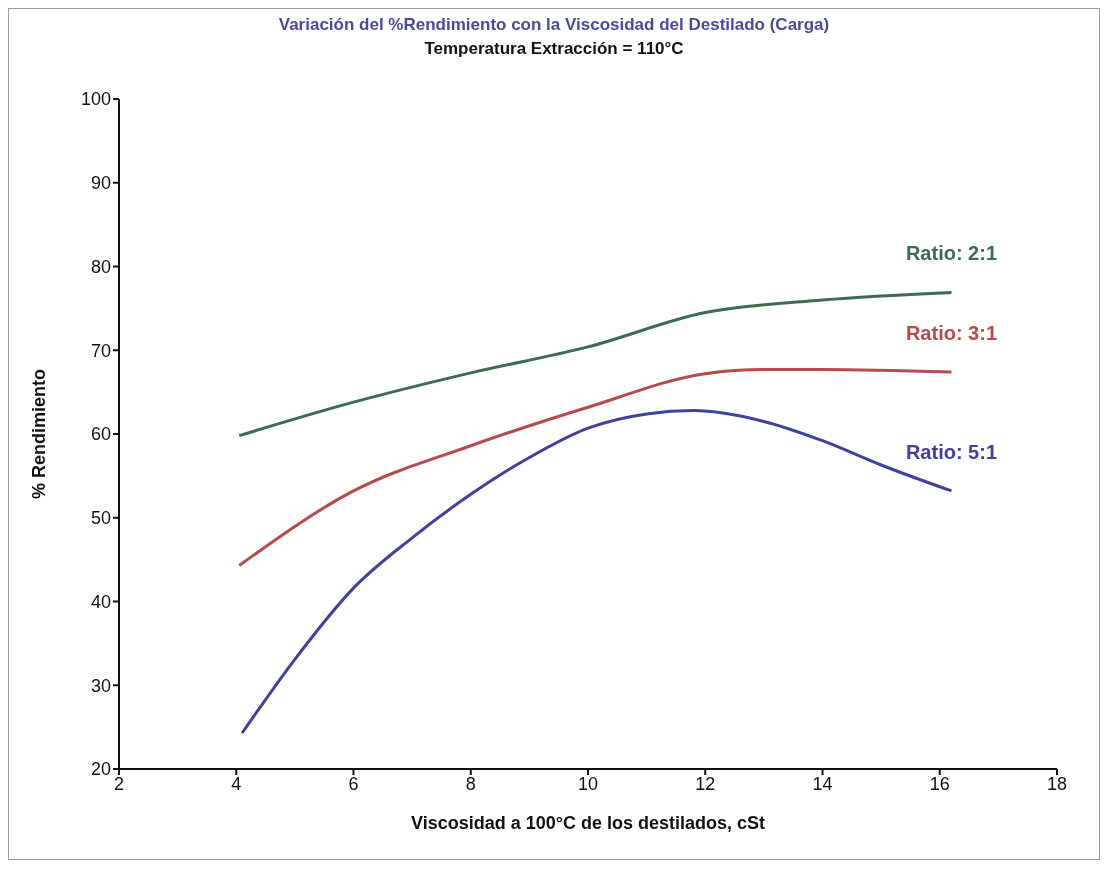  What do you see at coordinates (588, 823) in the screenshot?
I see `x-axis-title: Viscosidad a 100°C de los destilados, cSt` at bounding box center [588, 823].